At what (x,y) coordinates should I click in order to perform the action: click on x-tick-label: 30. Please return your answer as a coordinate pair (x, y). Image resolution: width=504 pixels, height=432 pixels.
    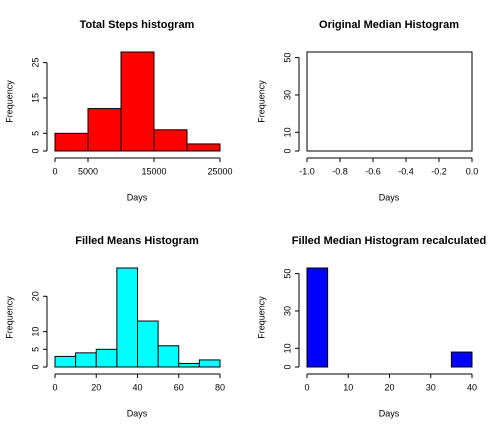
    Looking at the image, I should click on (431, 387).